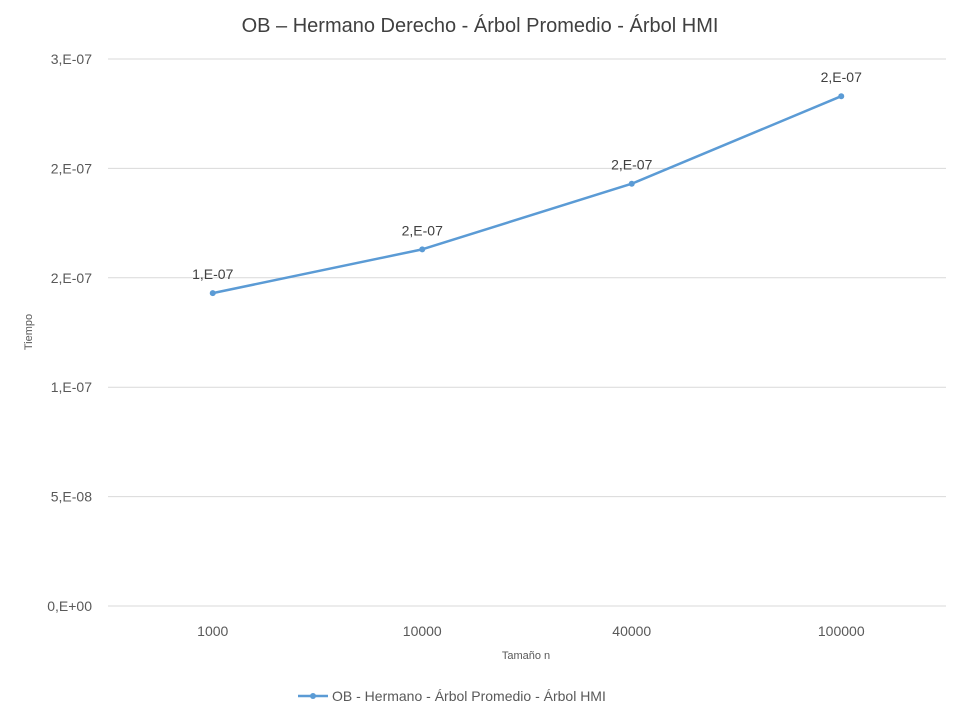  Describe the element at coordinates (212, 274) in the screenshot. I see `data-label: 1,E-07` at that location.